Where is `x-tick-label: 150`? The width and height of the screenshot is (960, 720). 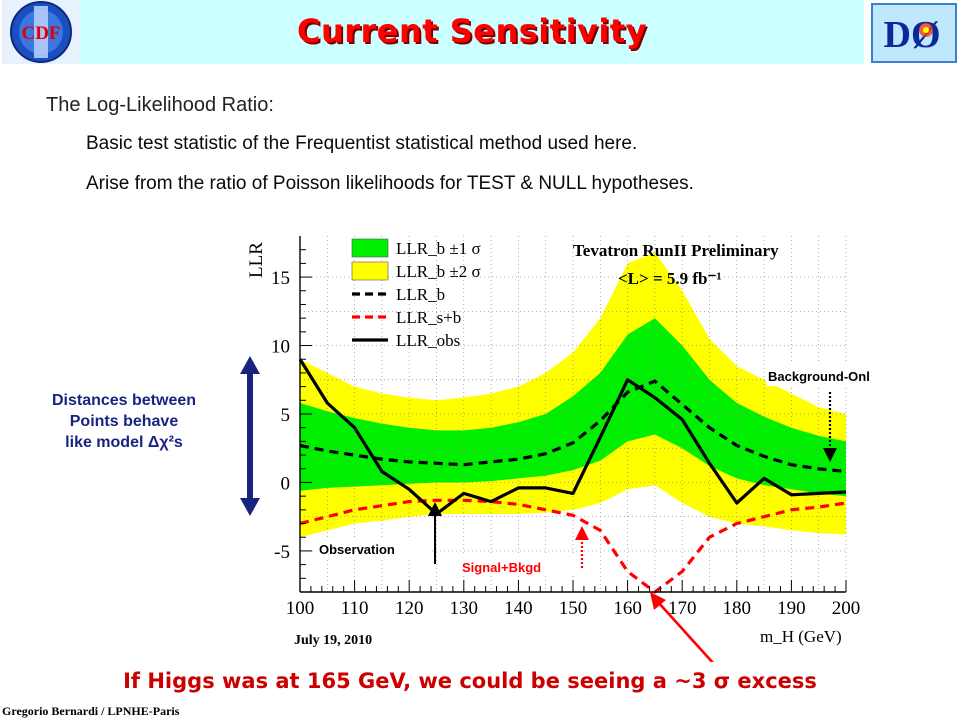
x-tick-label: 150 is located at coordinates (573, 608).